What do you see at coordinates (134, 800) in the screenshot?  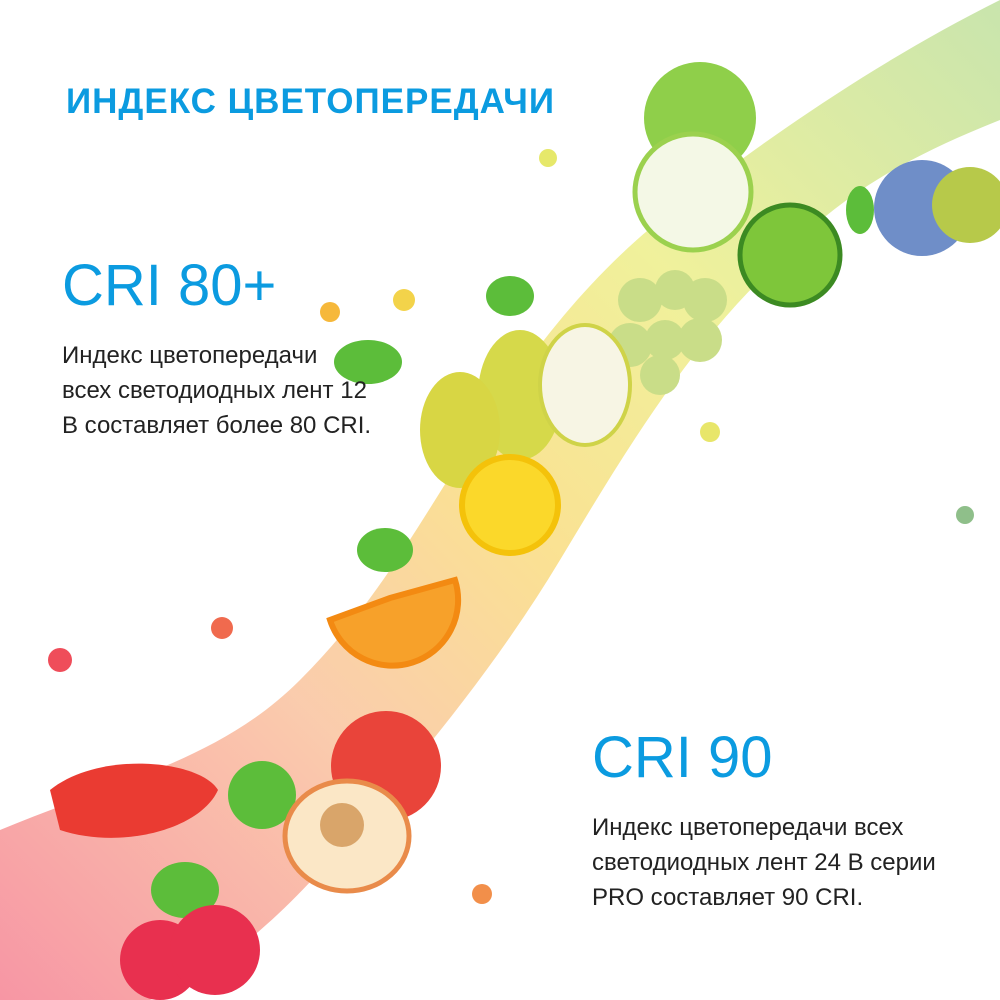 I see `strawberry` at bounding box center [134, 800].